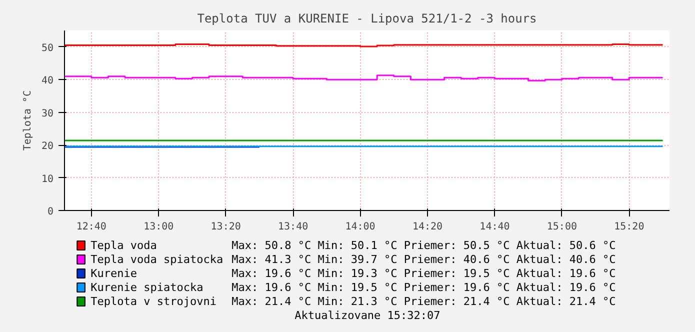  Describe the element at coordinates (91, 227) in the screenshot. I see `x-tick-label: 12:40` at that location.